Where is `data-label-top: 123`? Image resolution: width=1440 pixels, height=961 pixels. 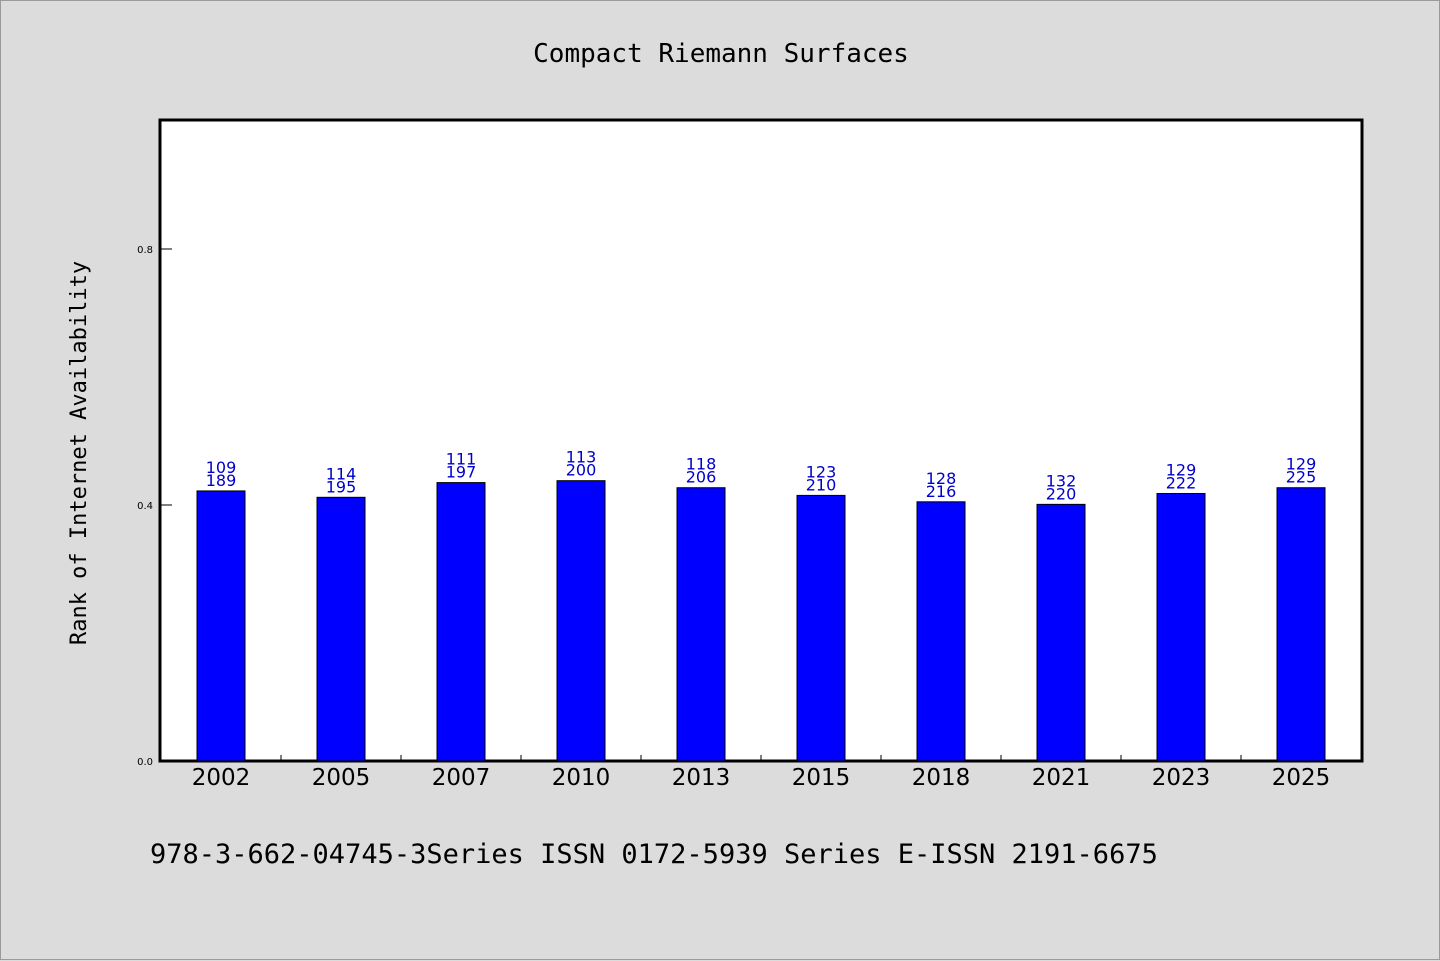 data-label-top: 123 is located at coordinates (821, 471).